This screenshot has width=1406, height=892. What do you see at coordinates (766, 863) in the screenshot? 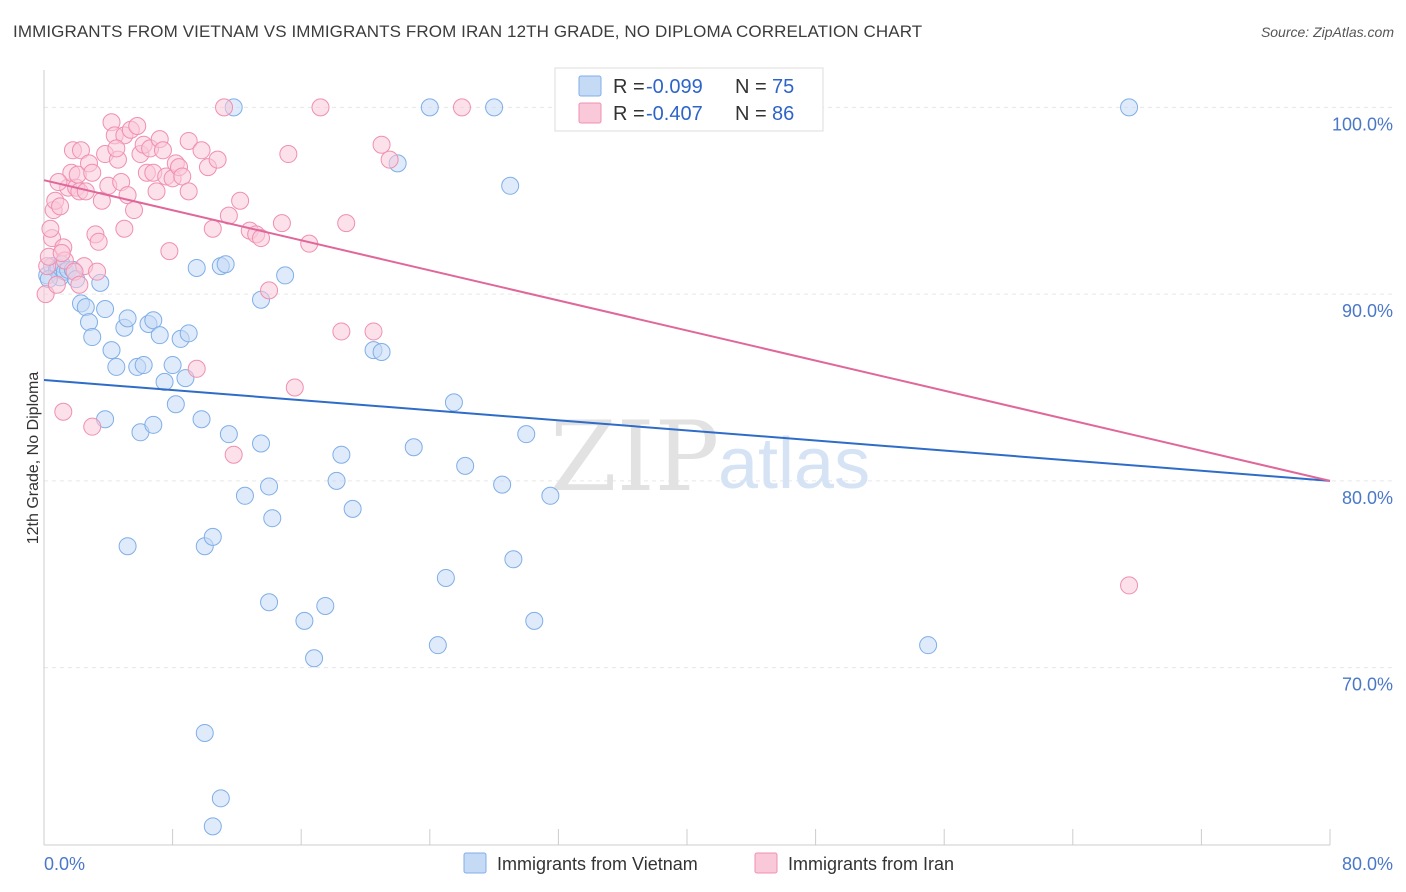
I see `legend-iran-swatch` at bounding box center [766, 863].